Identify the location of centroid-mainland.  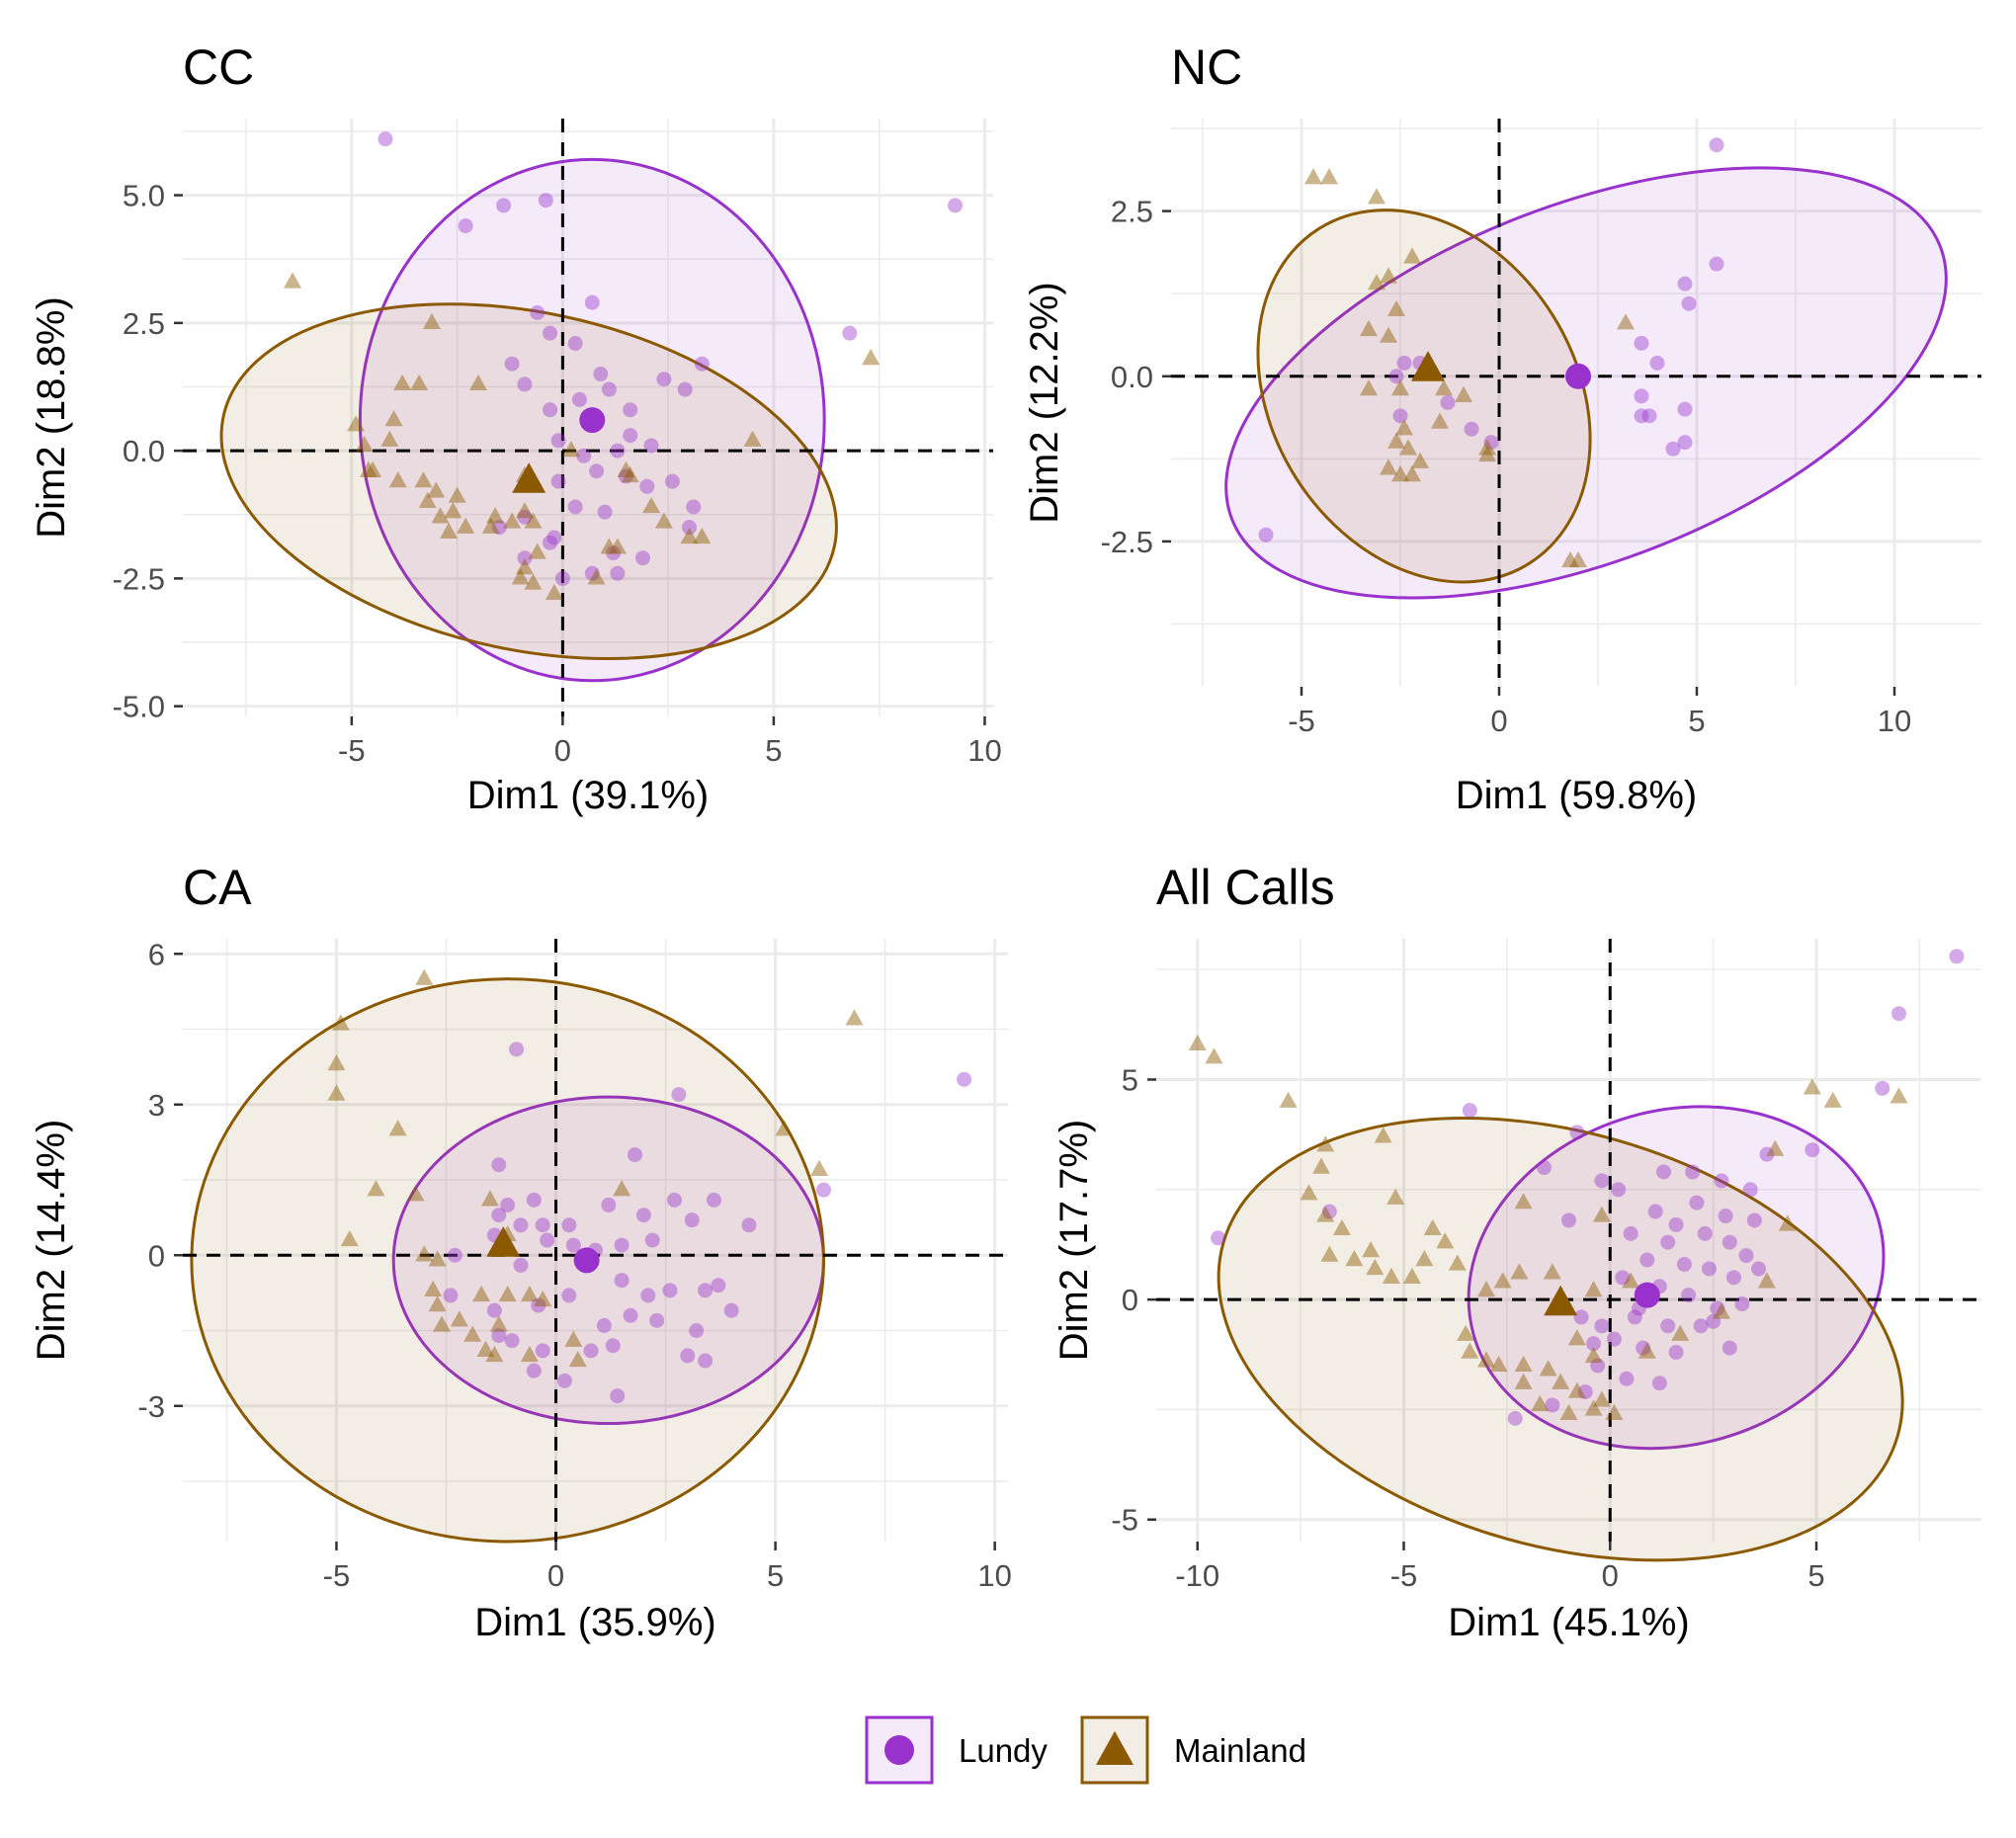
(1561, 1300).